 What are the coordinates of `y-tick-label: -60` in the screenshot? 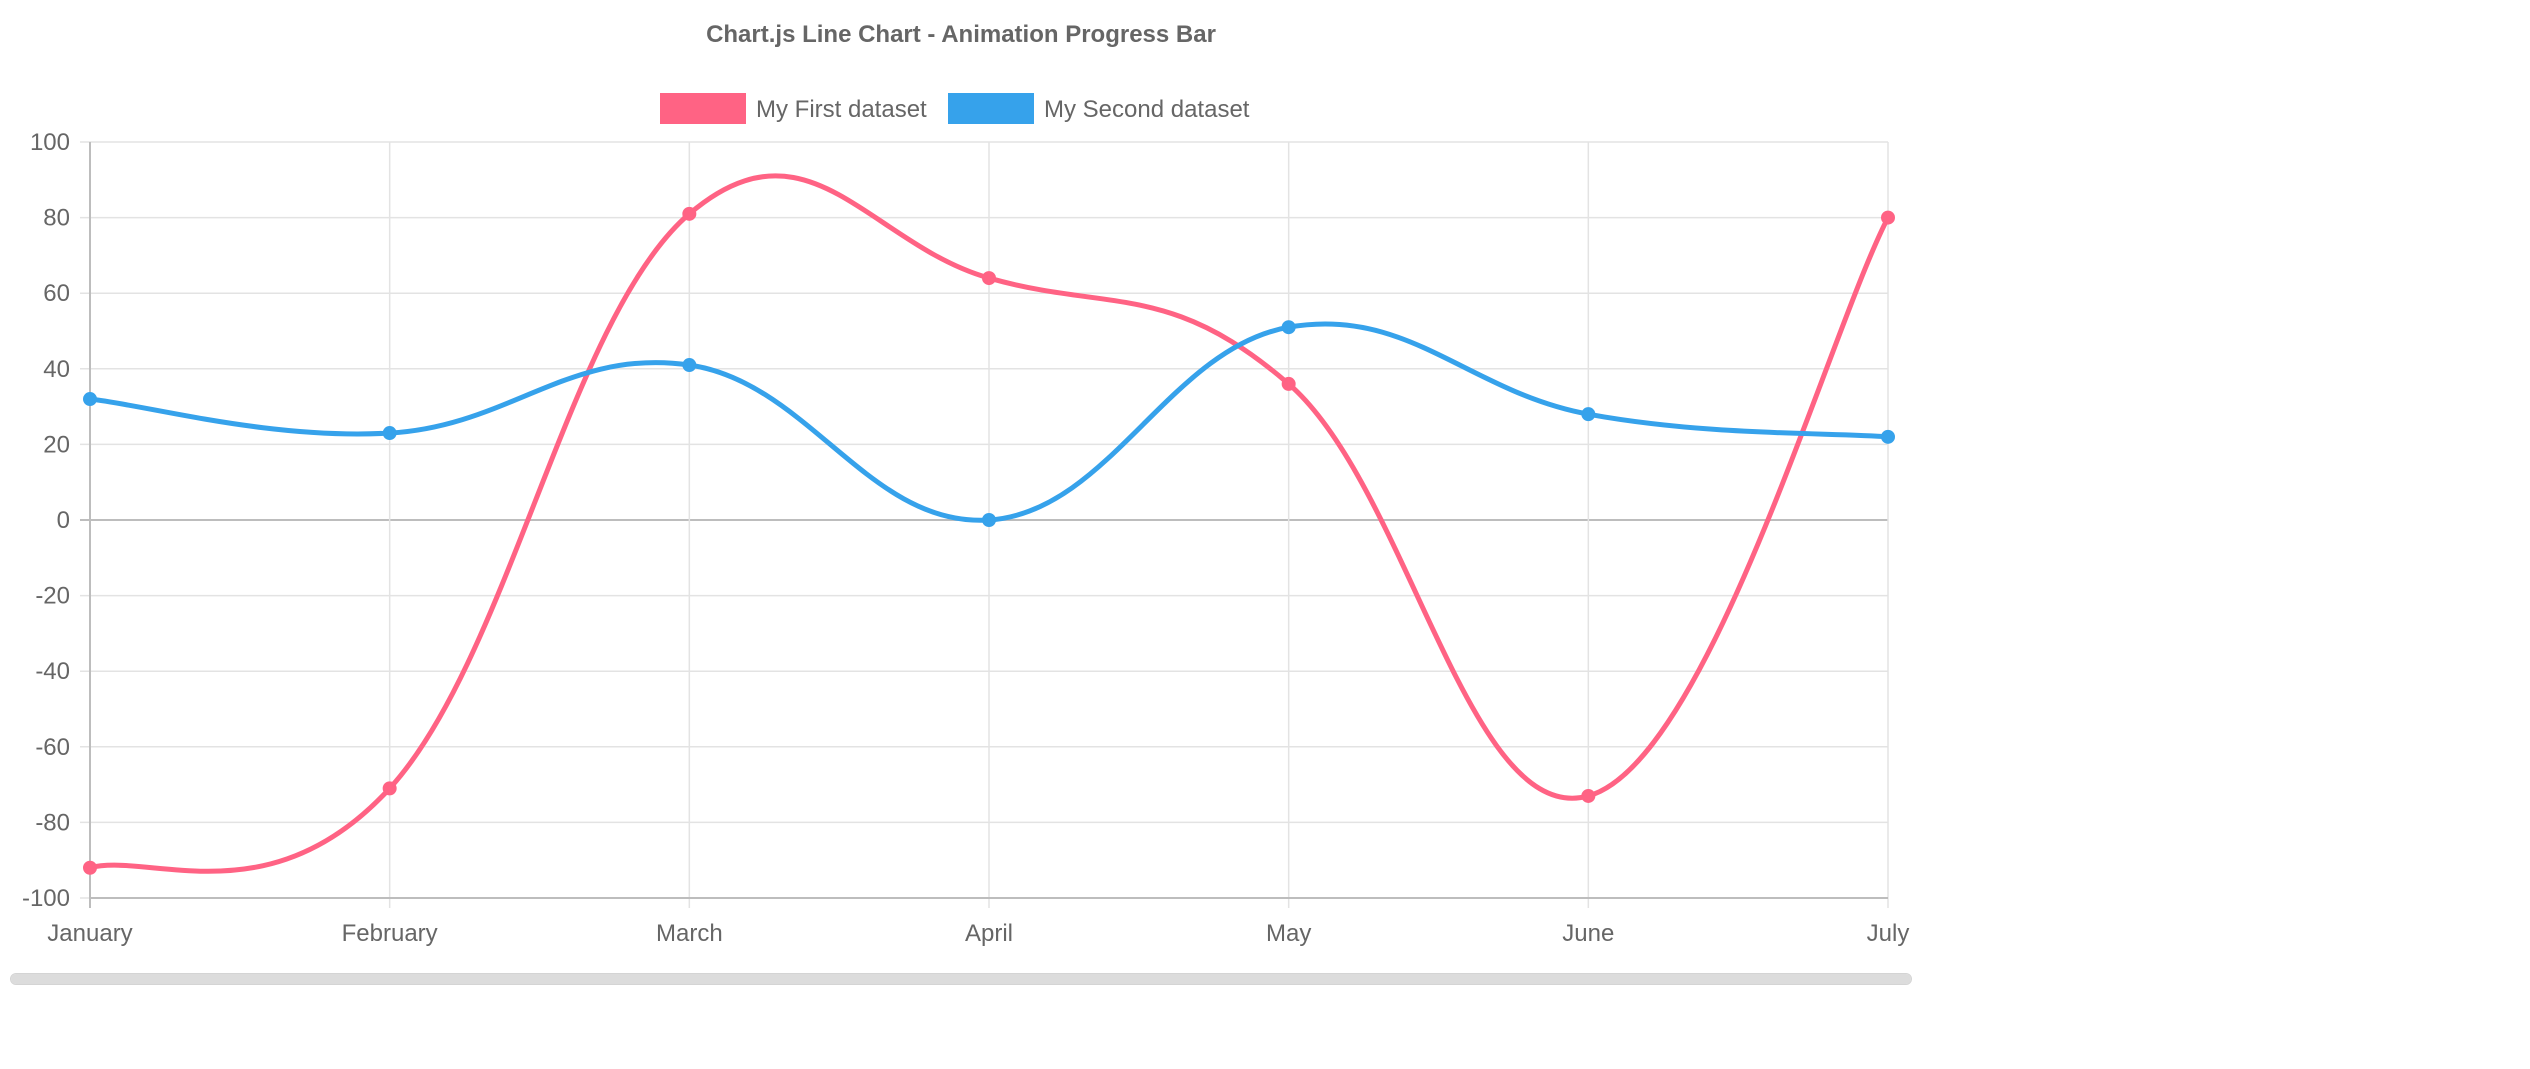 It's located at (52, 747).